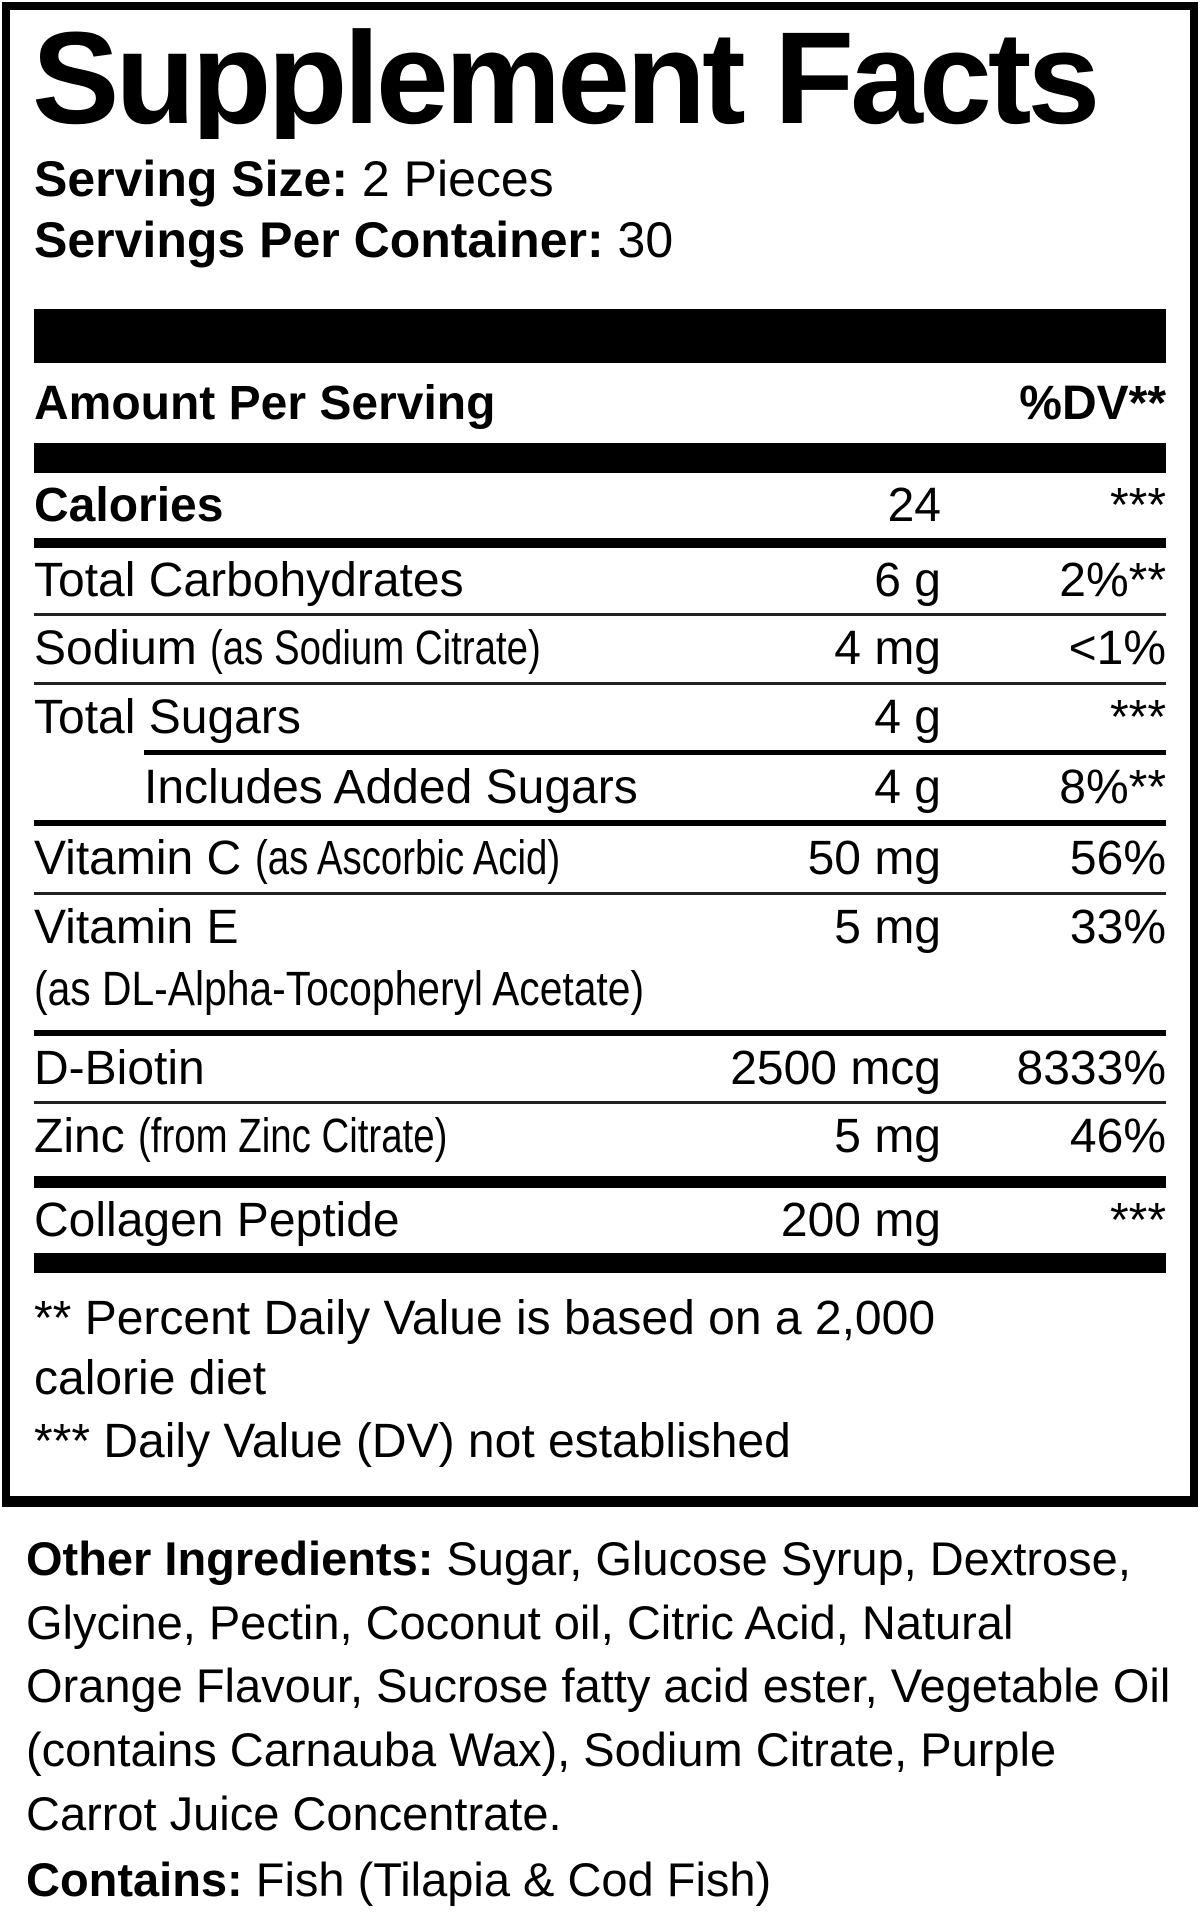 The image size is (1200, 1912). Describe the element at coordinates (1112, 787) in the screenshot. I see `nutrient-dv: 8%**` at that location.